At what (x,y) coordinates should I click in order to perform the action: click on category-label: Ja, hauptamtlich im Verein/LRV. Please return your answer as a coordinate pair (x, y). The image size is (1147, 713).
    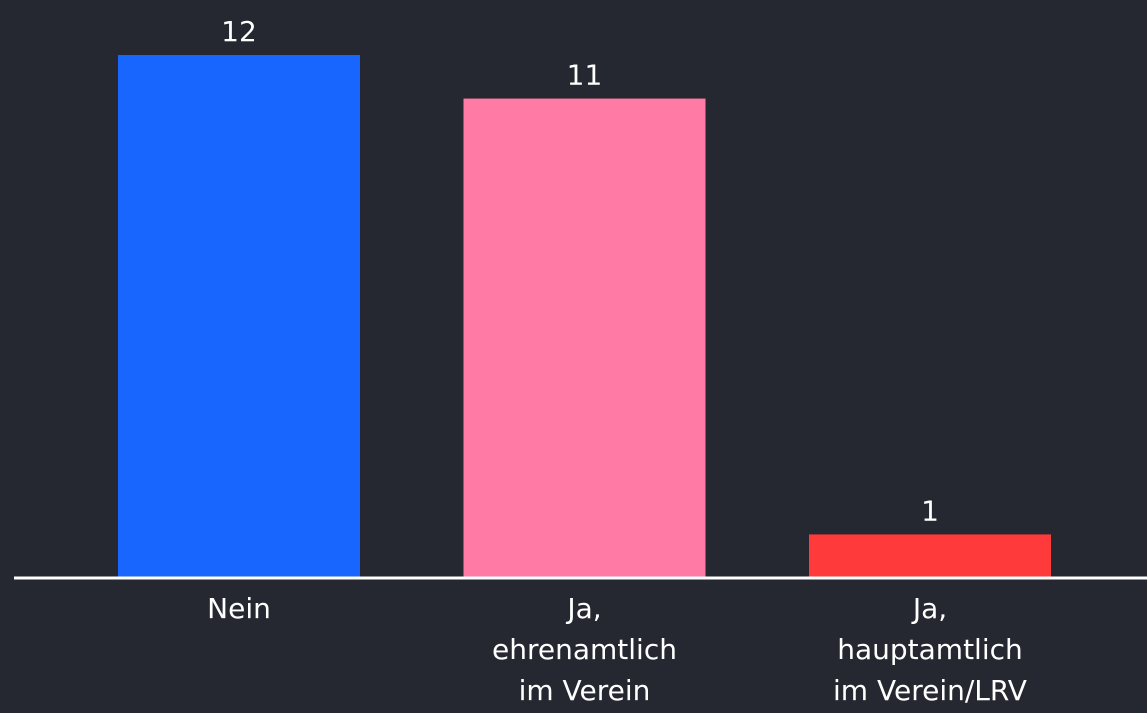
    Looking at the image, I should click on (930, 649).